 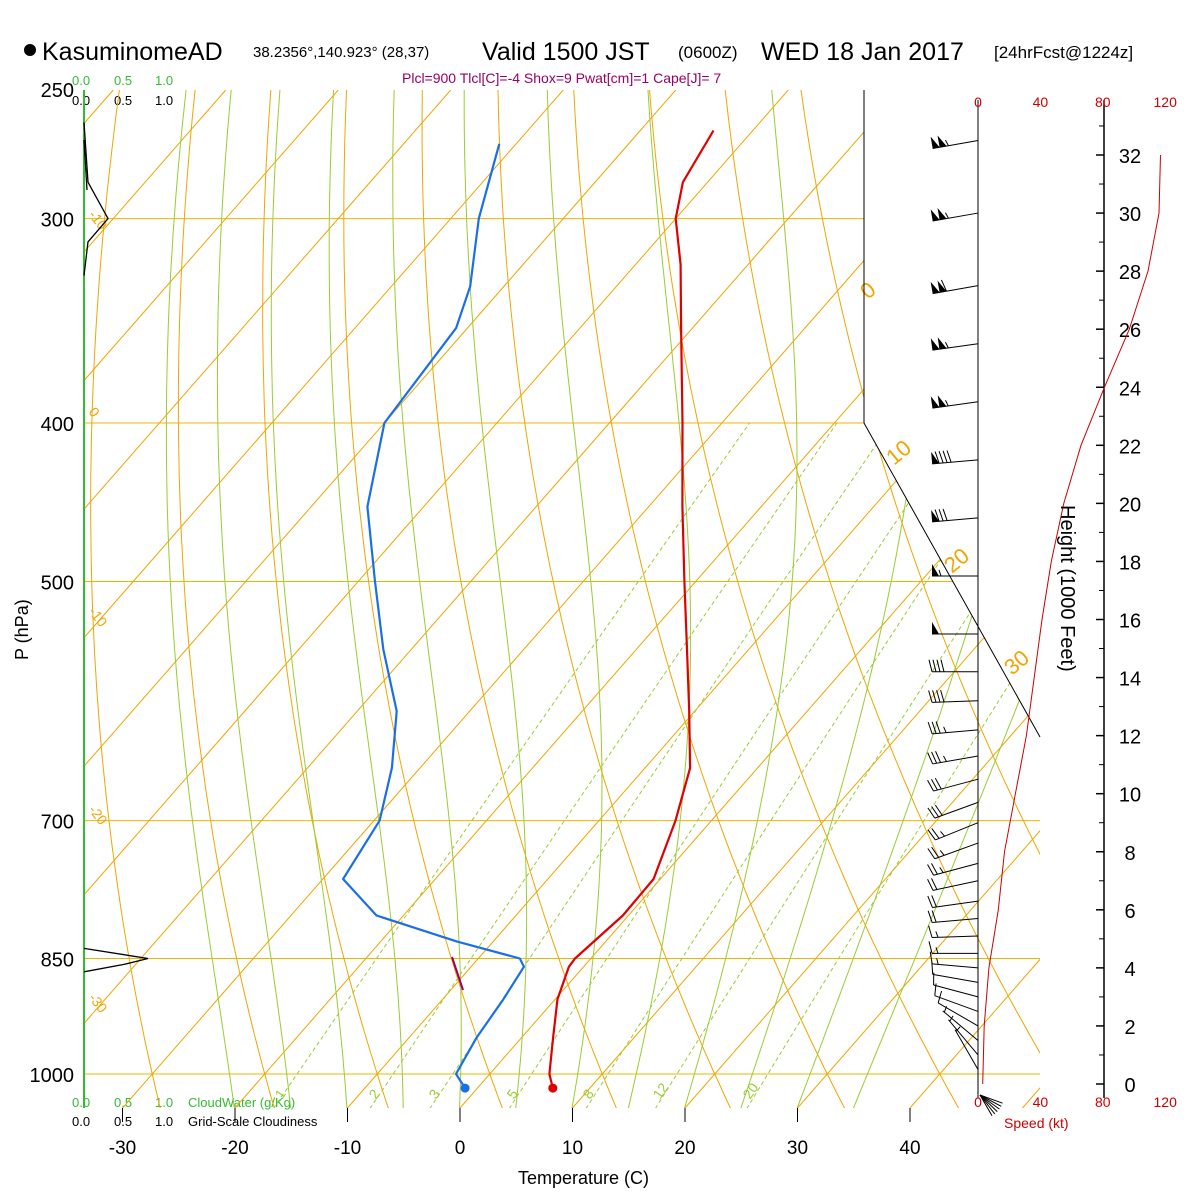 What do you see at coordinates (164, 1121) in the screenshot?
I see `cloud-tick-label: 1.0` at bounding box center [164, 1121].